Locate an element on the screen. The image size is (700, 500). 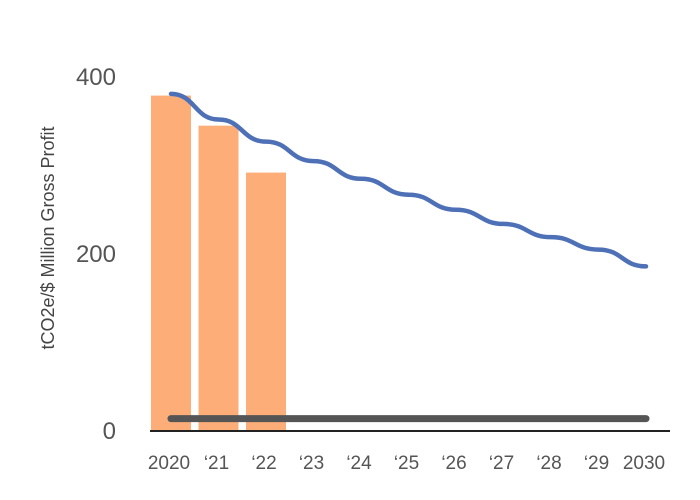
y-tick-label: 0 is located at coordinates (109, 431).